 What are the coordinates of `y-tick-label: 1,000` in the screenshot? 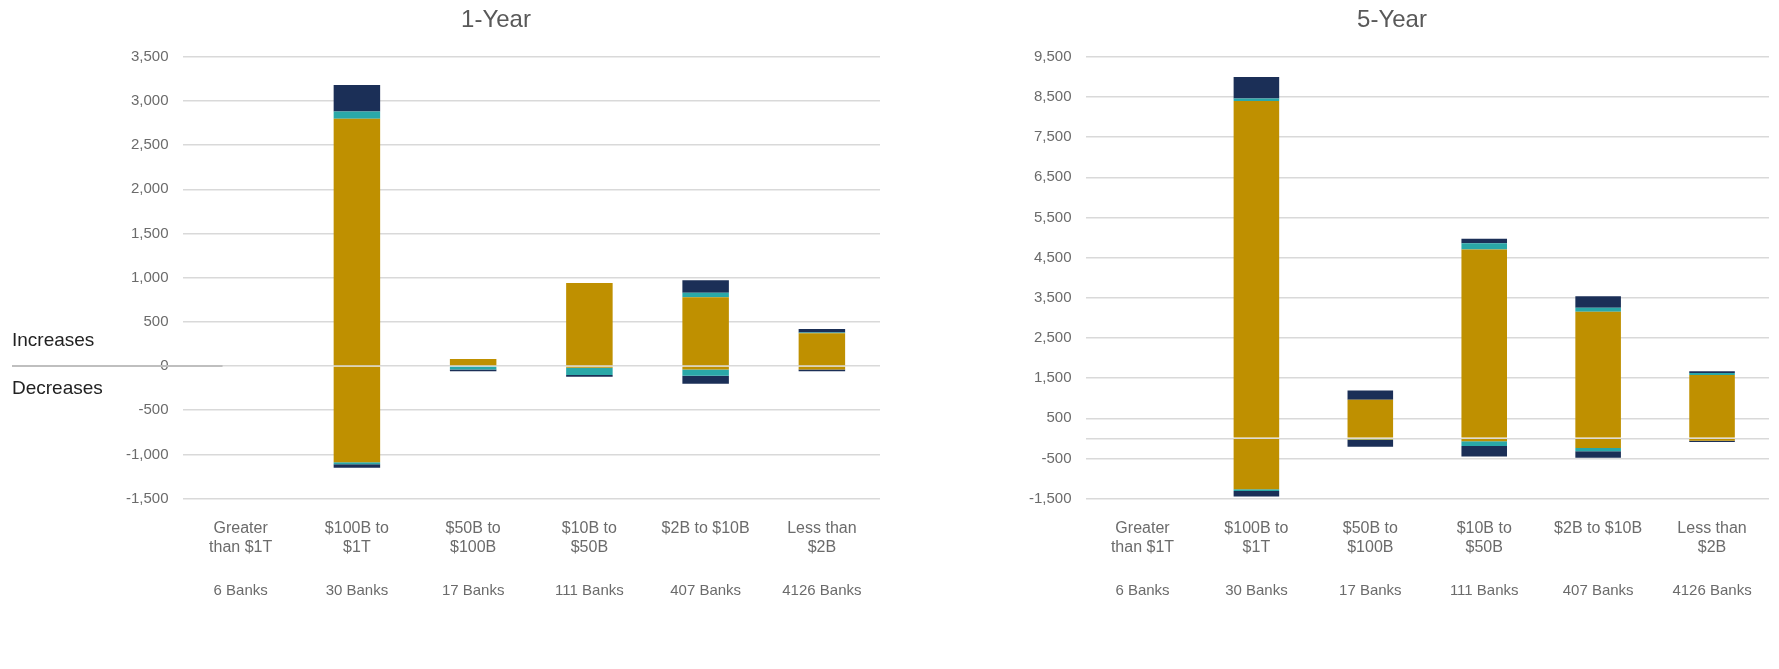 It's located at (149, 276).